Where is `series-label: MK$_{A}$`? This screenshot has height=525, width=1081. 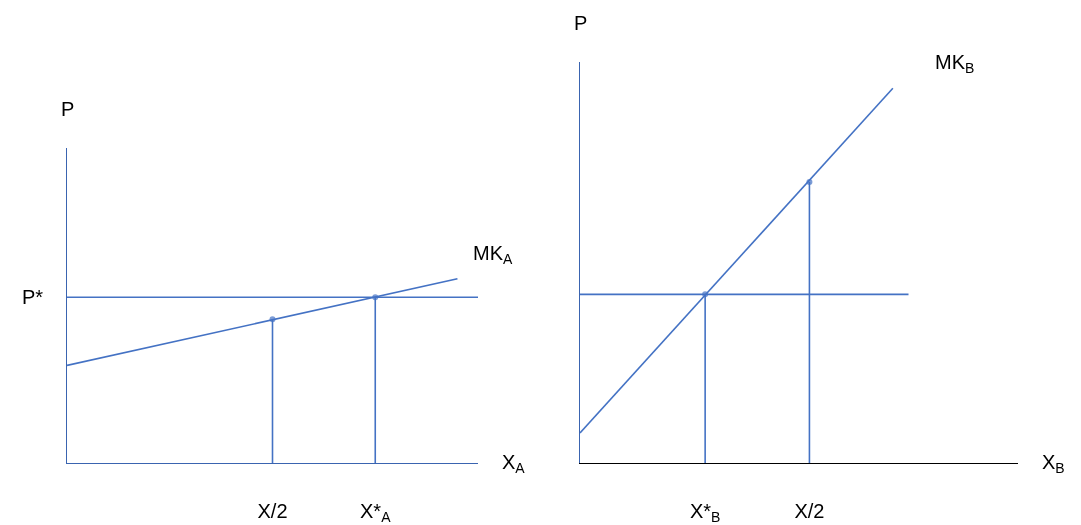
series-label: MK$_{A}$ is located at coordinates (493, 255).